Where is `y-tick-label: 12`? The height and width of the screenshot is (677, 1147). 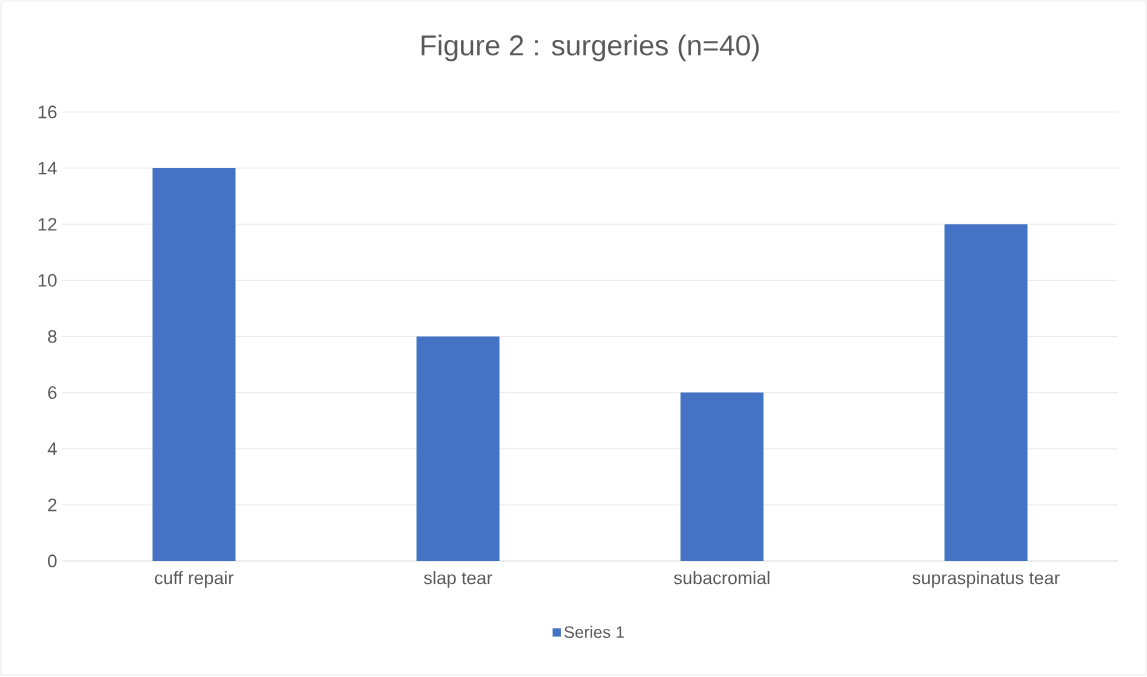 y-tick-label: 12 is located at coordinates (47, 224).